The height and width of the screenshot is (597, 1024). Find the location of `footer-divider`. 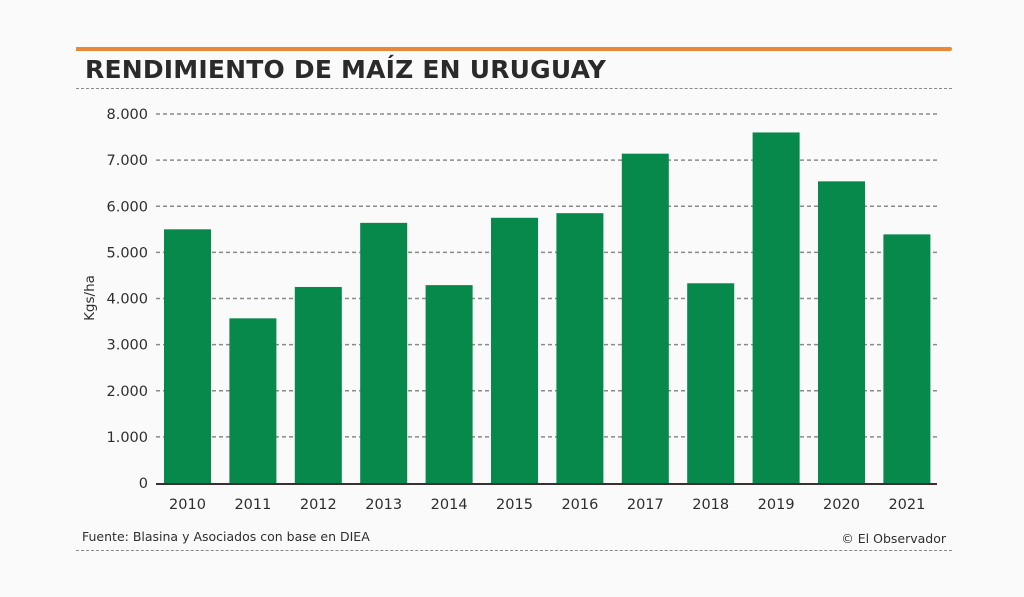

footer-divider is located at coordinates (514, 550).